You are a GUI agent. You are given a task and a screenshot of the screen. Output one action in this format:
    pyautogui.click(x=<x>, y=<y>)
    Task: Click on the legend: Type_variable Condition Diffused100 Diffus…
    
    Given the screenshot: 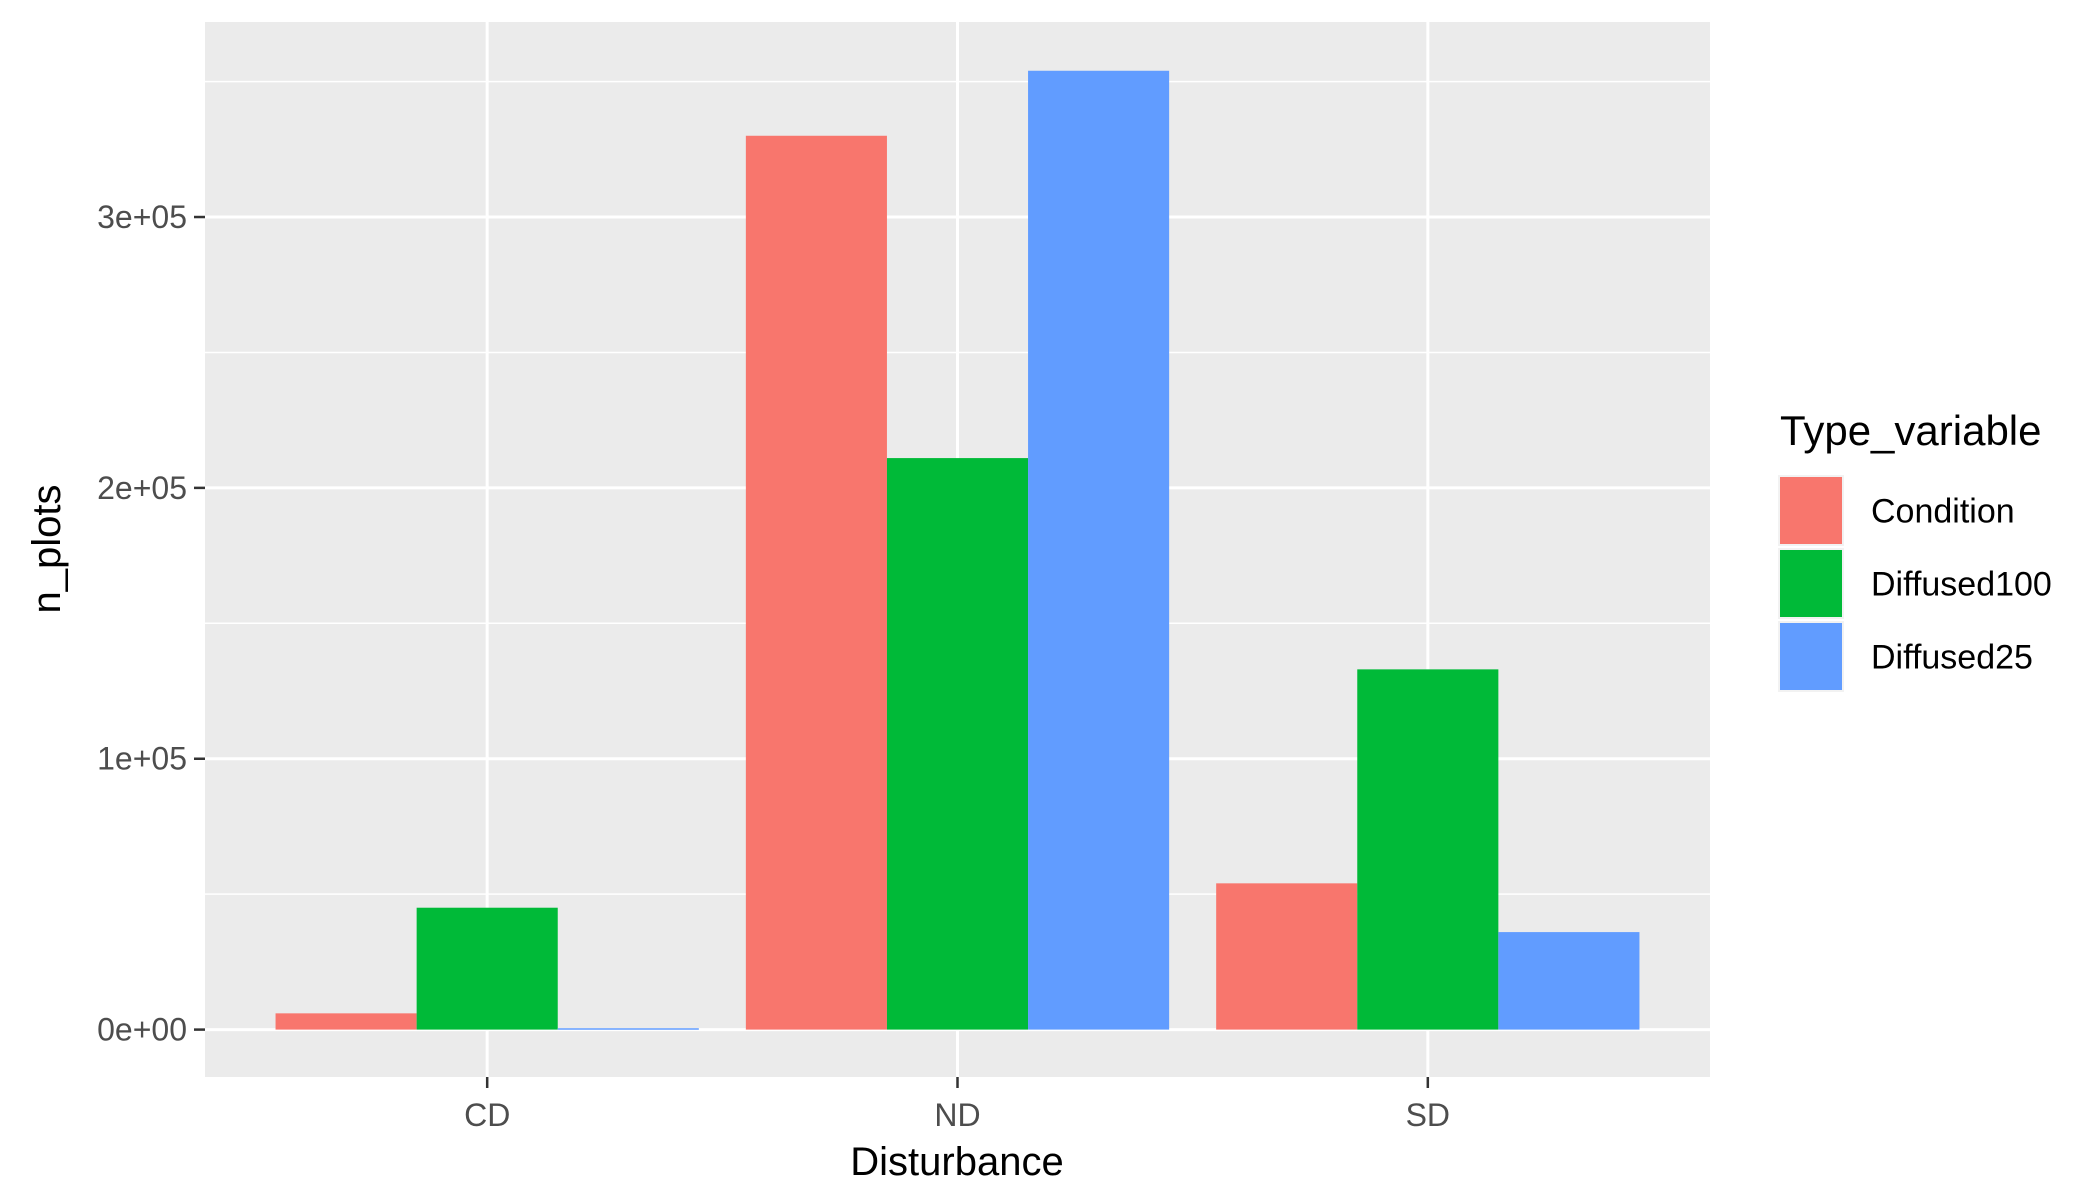 What is the action you would take?
    pyautogui.click(x=1915, y=549)
    